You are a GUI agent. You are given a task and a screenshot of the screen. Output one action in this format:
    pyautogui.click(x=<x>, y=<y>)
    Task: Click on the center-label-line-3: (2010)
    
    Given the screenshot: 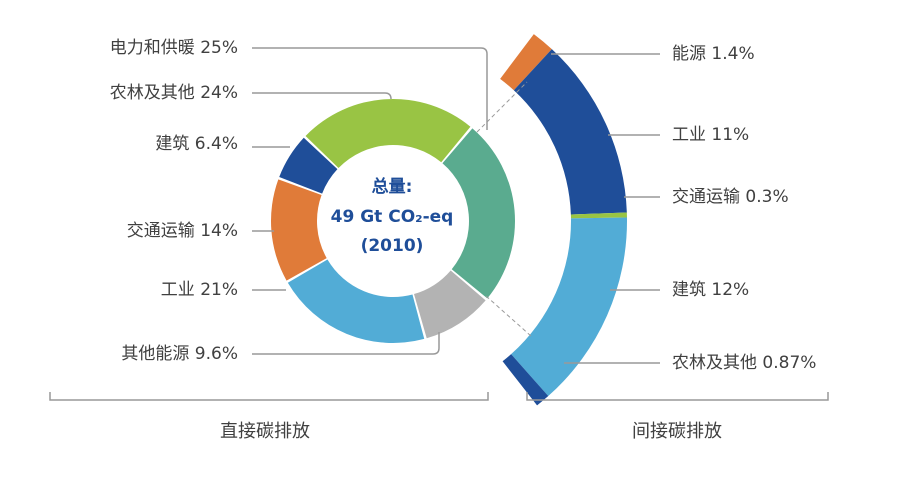 What is the action you would take?
    pyautogui.click(x=392, y=246)
    